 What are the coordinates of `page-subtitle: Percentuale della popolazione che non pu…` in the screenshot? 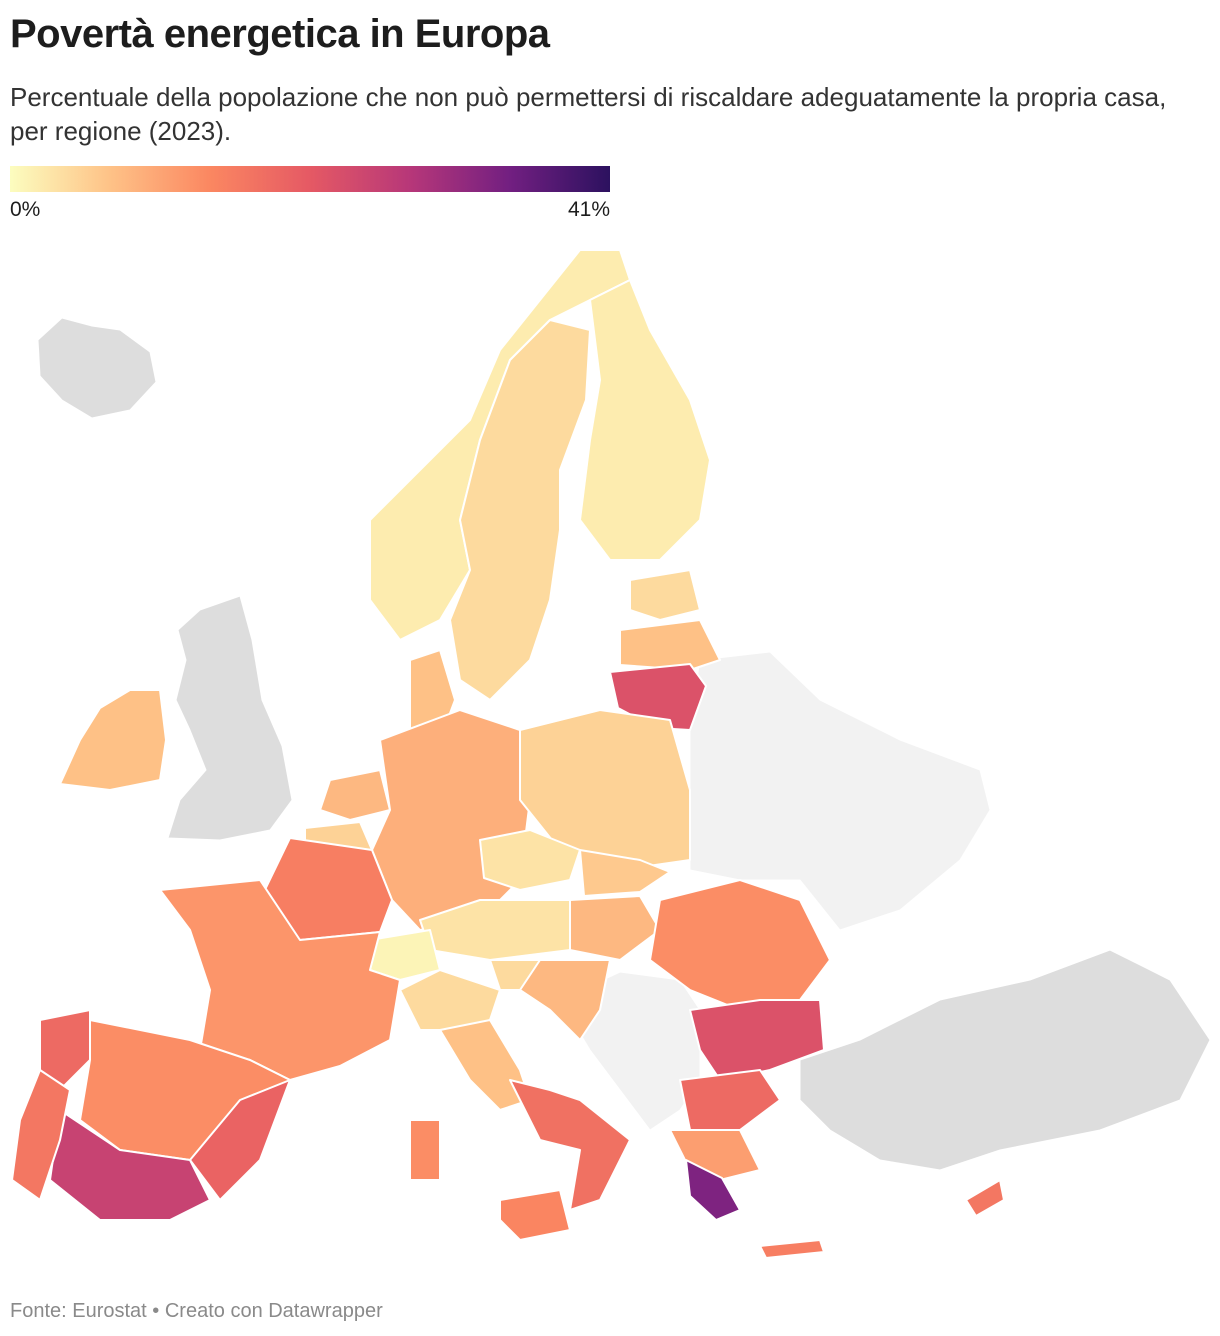 It's located at (588, 114).